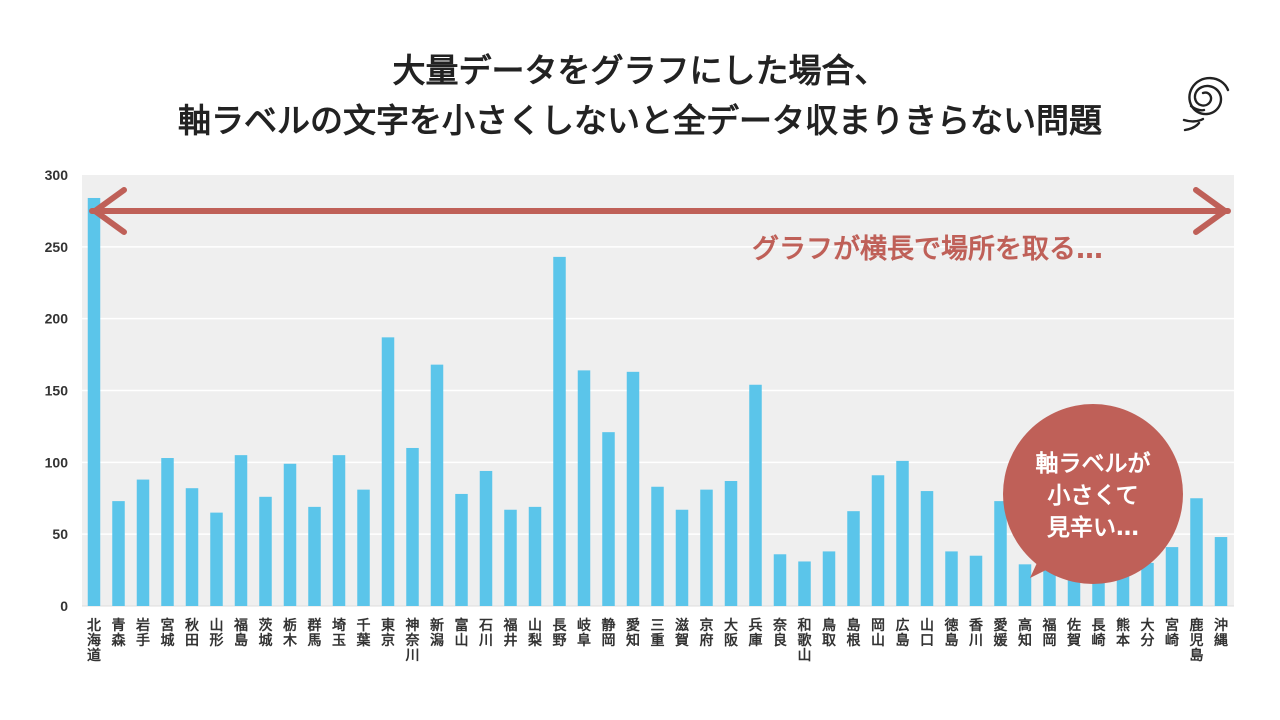 Image resolution: width=1280 pixels, height=720 pixels. I want to click on x-tick-label: 岡山, so click(878, 633).